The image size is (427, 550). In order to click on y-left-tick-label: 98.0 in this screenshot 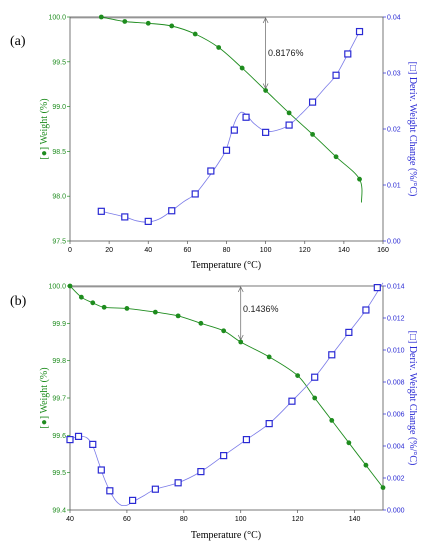, I will do `click(59, 197)`.